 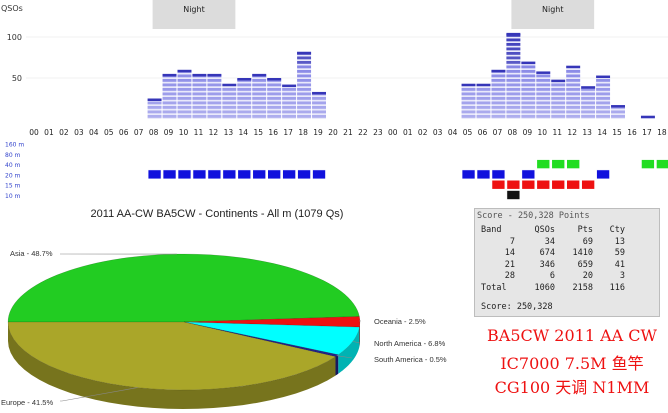 I want to click on band-label: 40 m, so click(x=13, y=165).